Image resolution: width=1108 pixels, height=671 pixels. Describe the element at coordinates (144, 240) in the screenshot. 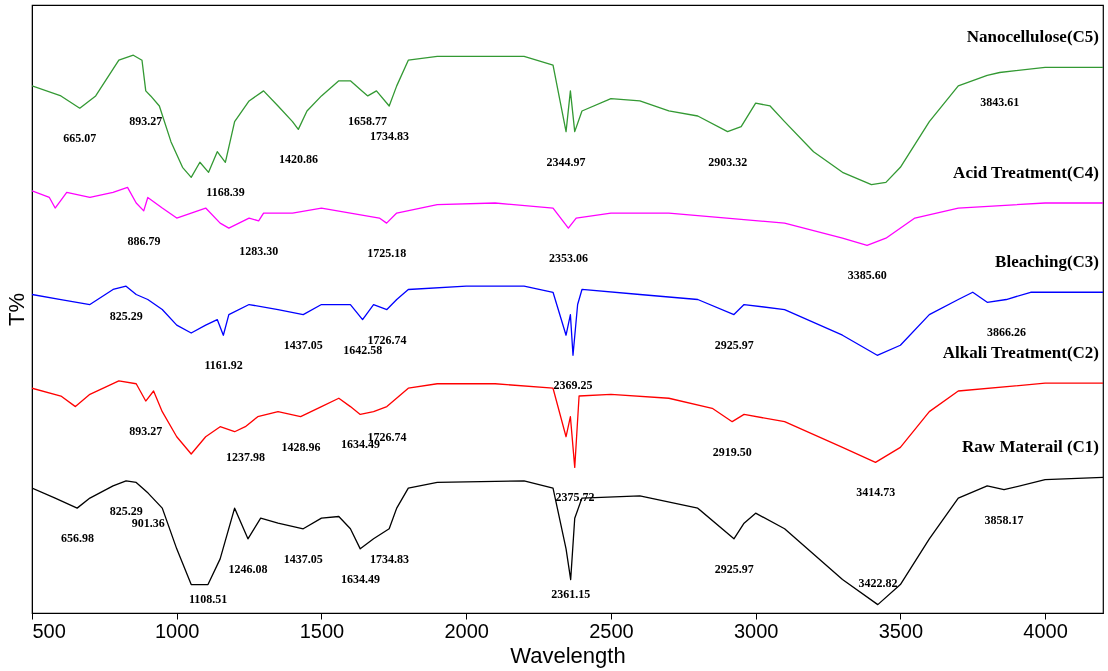

I see `annotation: 886.79` at that location.